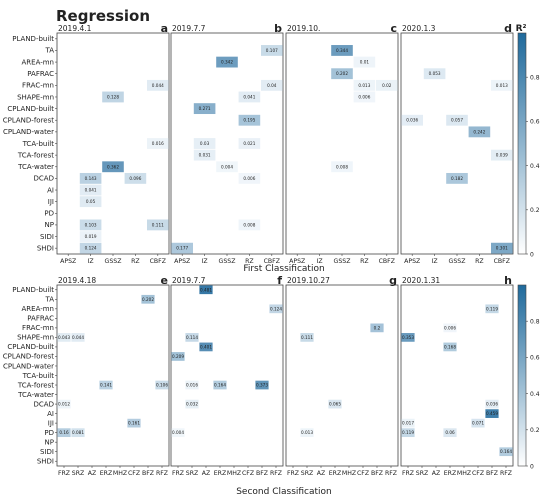  Describe the element at coordinates (502, 248) in the screenshot. I see `cell-value-label: 0.301` at that location.